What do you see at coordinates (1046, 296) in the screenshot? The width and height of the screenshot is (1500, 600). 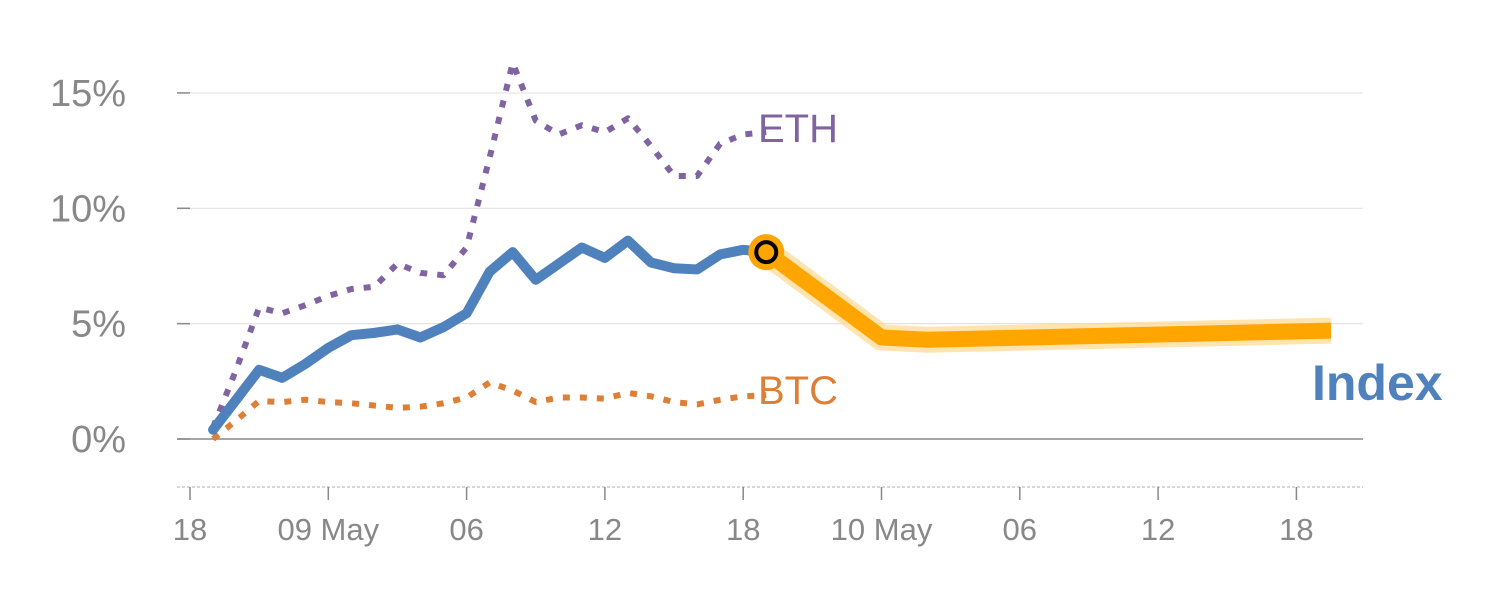 I see `forecast-line` at bounding box center [1046, 296].